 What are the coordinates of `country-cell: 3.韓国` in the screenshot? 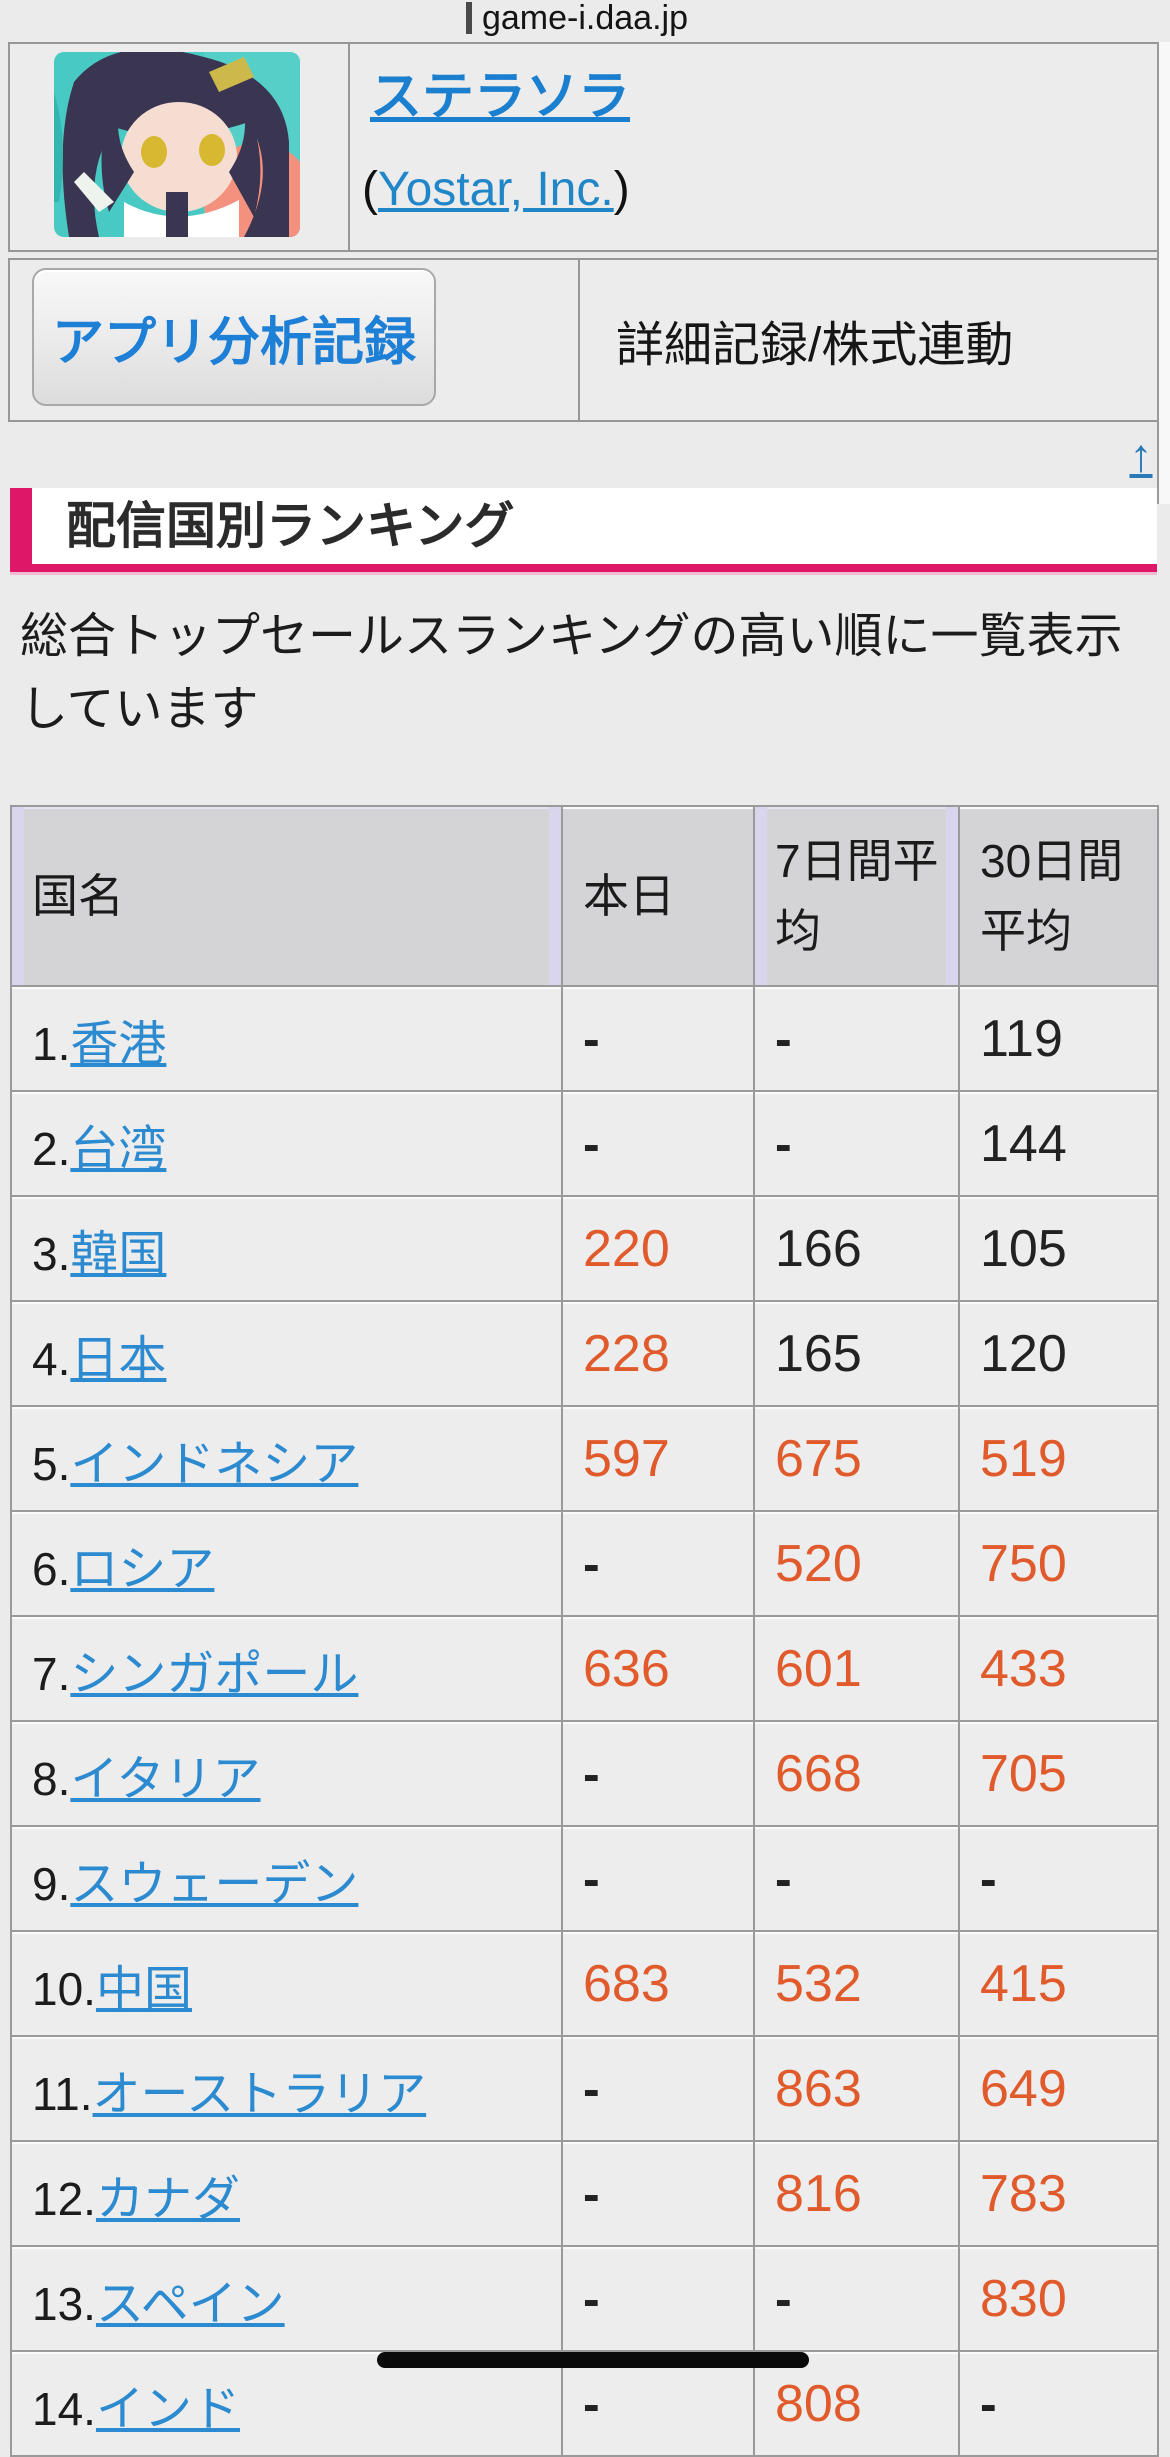 It's located at (286, 1248).